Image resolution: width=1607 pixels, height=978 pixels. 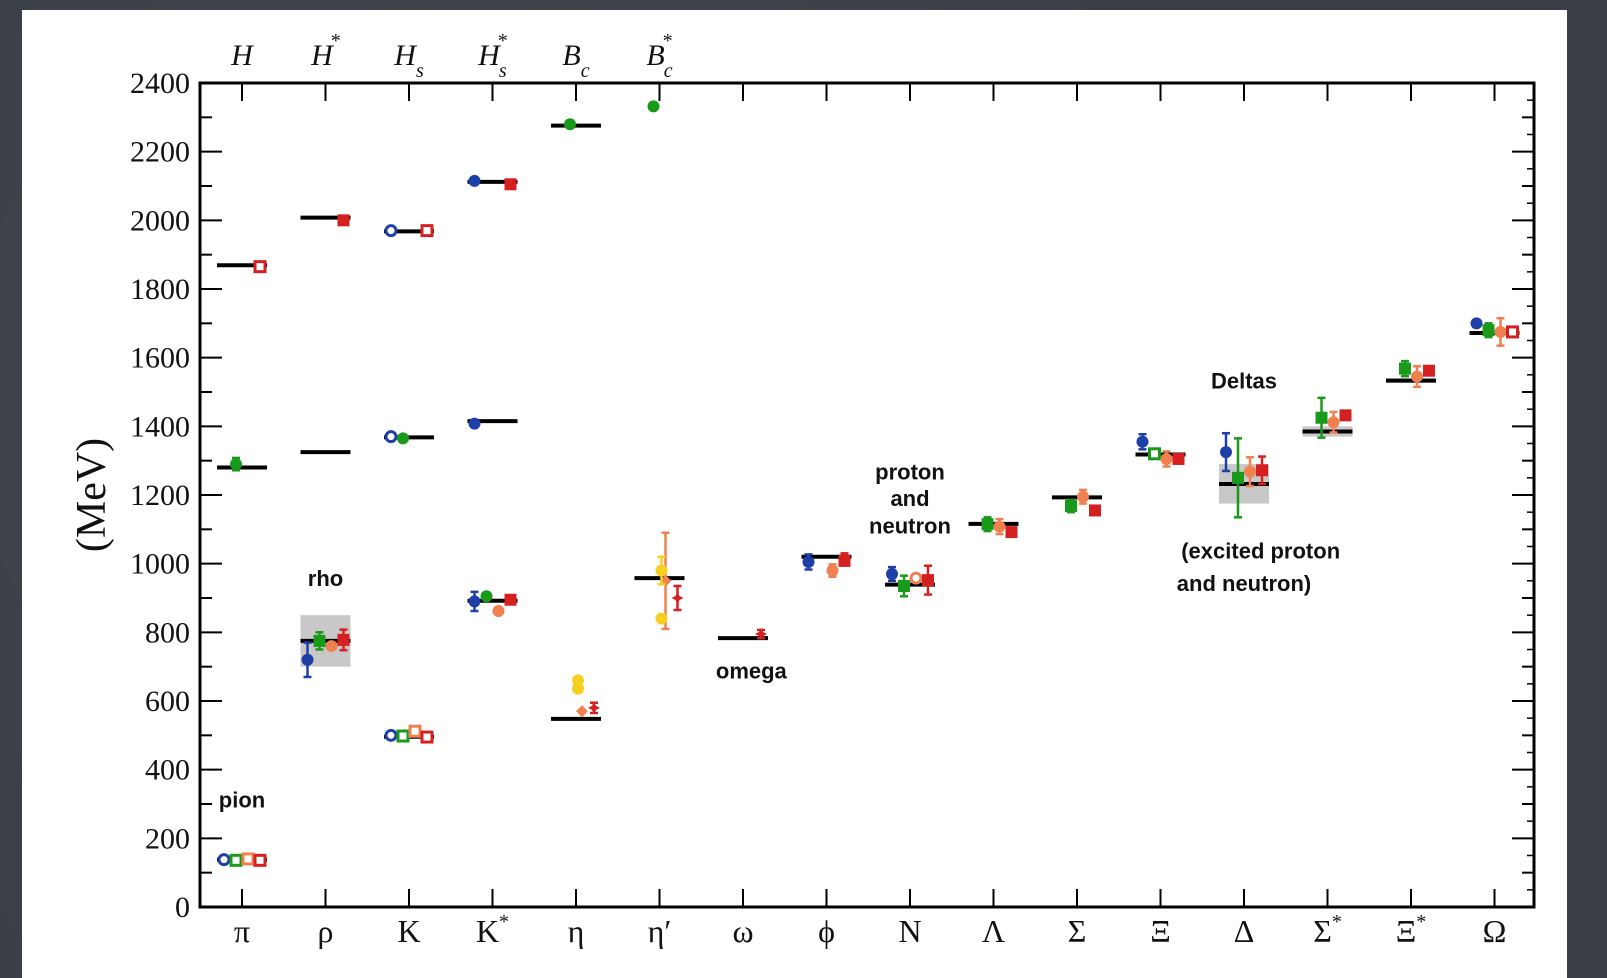 I want to click on annotation-label: and neutron), so click(x=1244, y=583).